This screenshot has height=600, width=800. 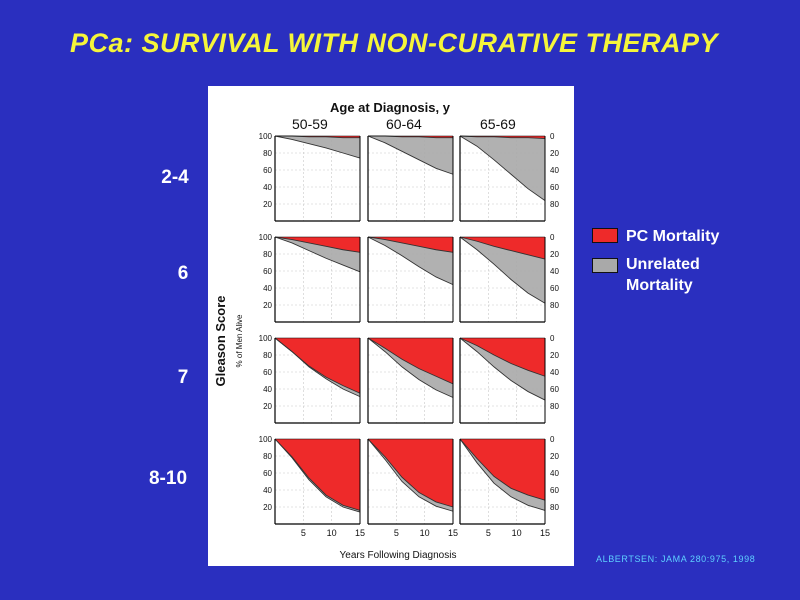 I want to click on x-axis-label: Years Following Diagnosis, so click(x=398, y=555).